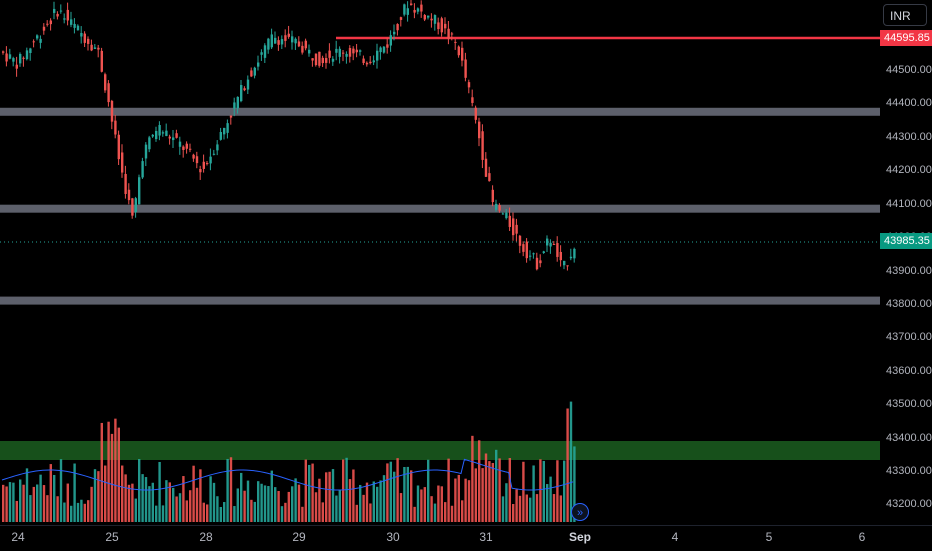 This screenshot has height=551, width=932. Describe the element at coordinates (287, 474) in the screenshot. I see `volume-moving-average` at that location.